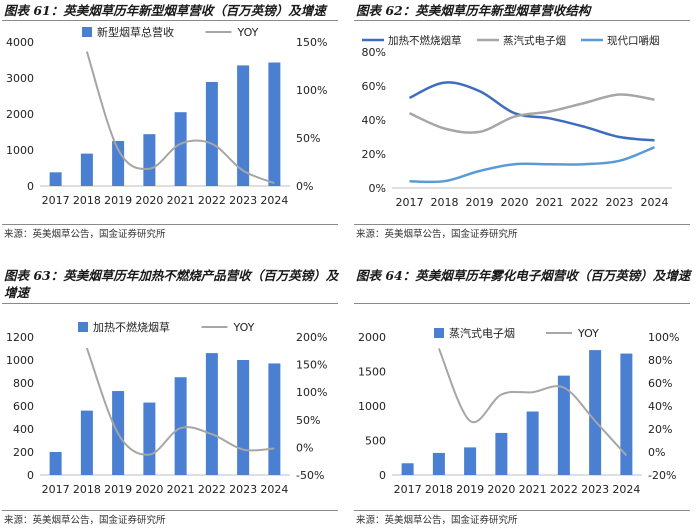 The height and width of the screenshot is (529, 700). Describe the element at coordinates (374, 154) in the screenshot. I see `y-tick-label: 20%` at that location.